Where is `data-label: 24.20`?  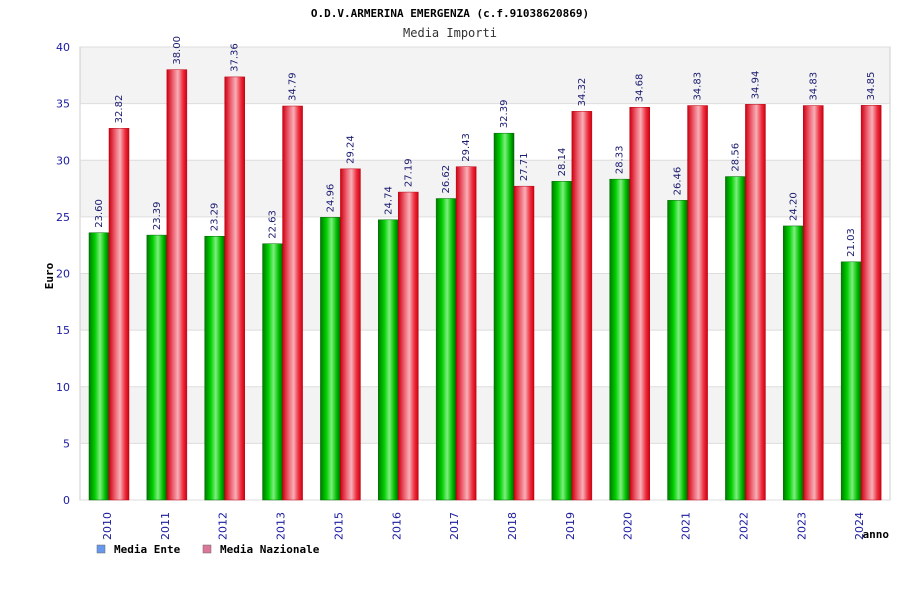
data-label: 24.20 is located at coordinates (793, 206).